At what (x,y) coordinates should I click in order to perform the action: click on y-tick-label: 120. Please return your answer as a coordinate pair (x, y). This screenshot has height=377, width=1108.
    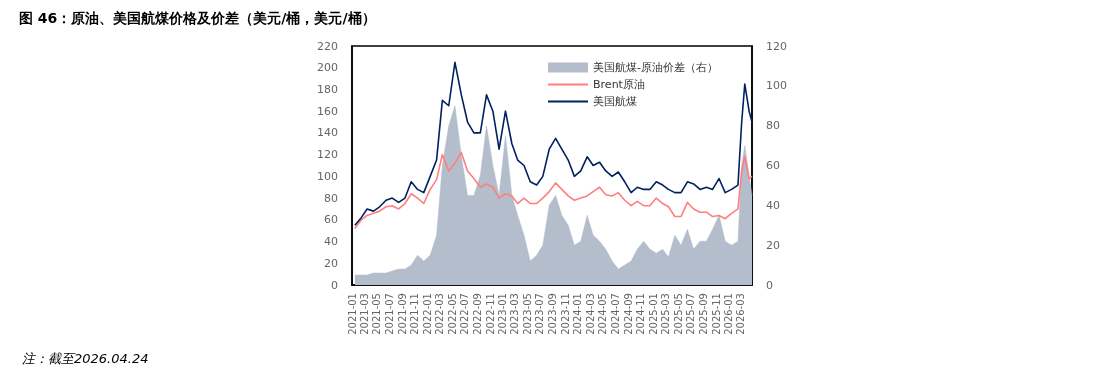
    Looking at the image, I should click on (327, 155).